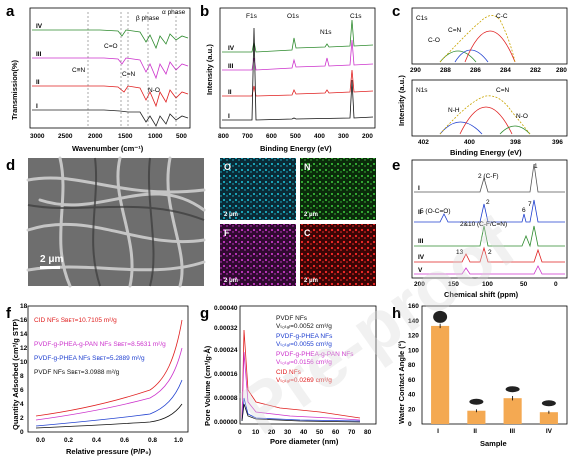 This screenshot has width=576, height=461. I want to click on pore-legend-vtotal: Vₜₒₜₐₗ=0.0269 cm³/g, so click(304, 380).